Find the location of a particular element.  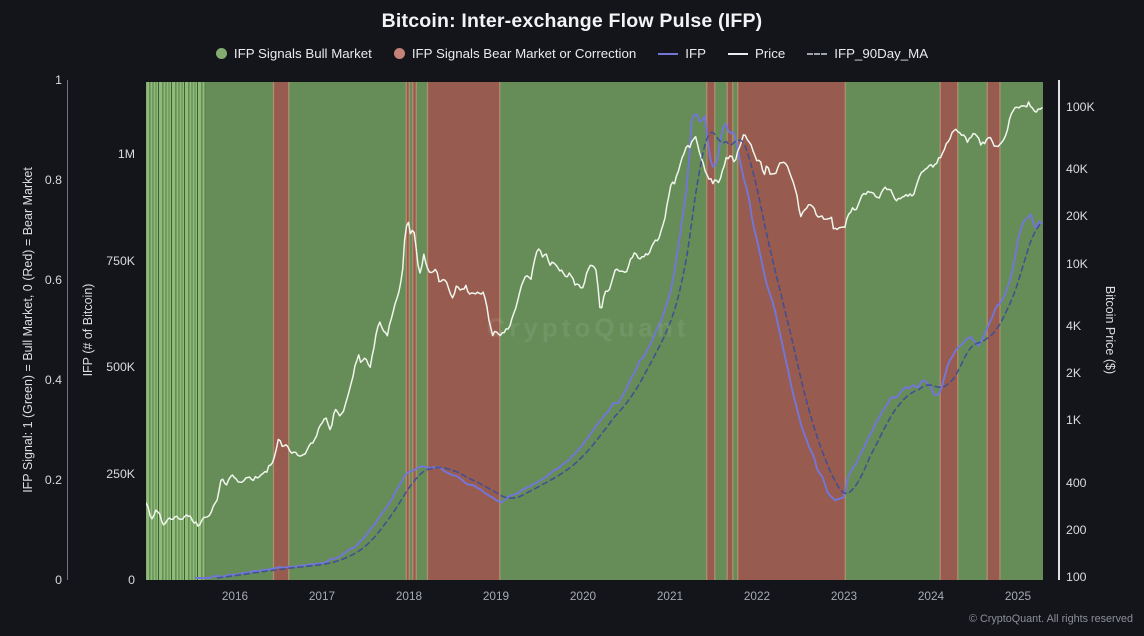

price-axis-tick: 10K is located at coordinates (1077, 263).